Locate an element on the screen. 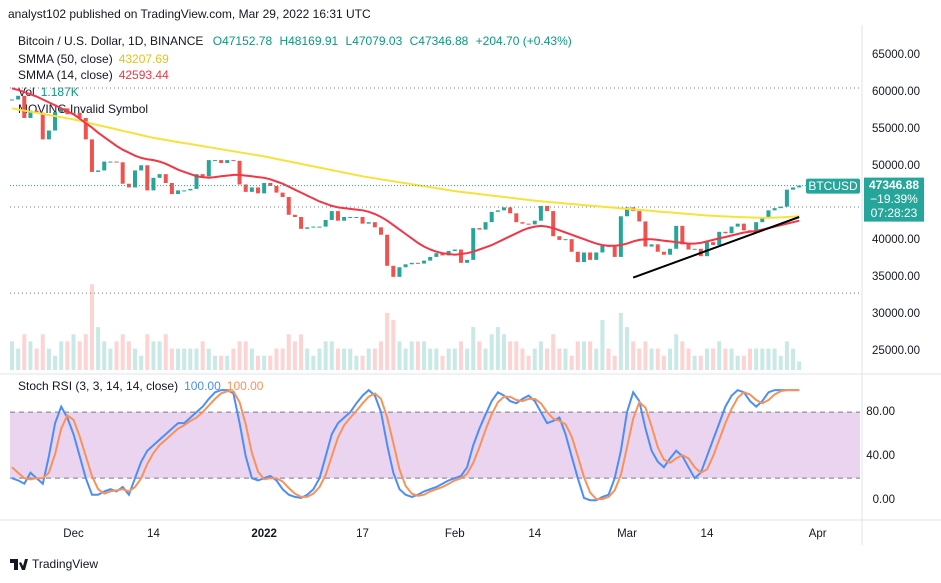  y-tick-label: 55000.00 is located at coordinates (896, 129).